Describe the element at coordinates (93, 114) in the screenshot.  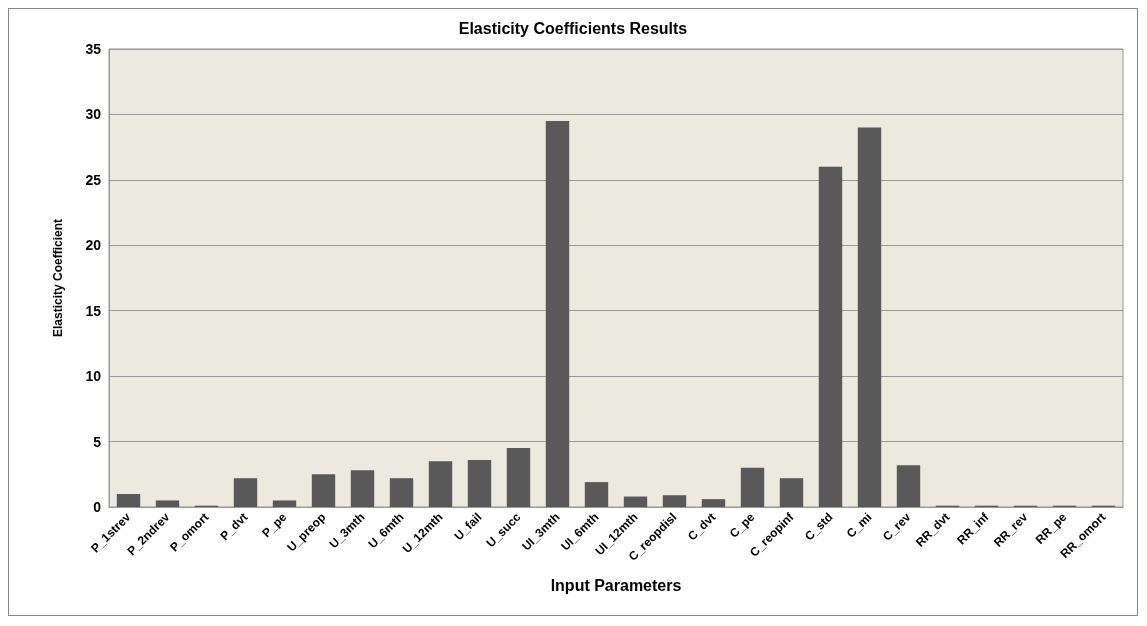
I see `y-tick-label: 30` at that location.